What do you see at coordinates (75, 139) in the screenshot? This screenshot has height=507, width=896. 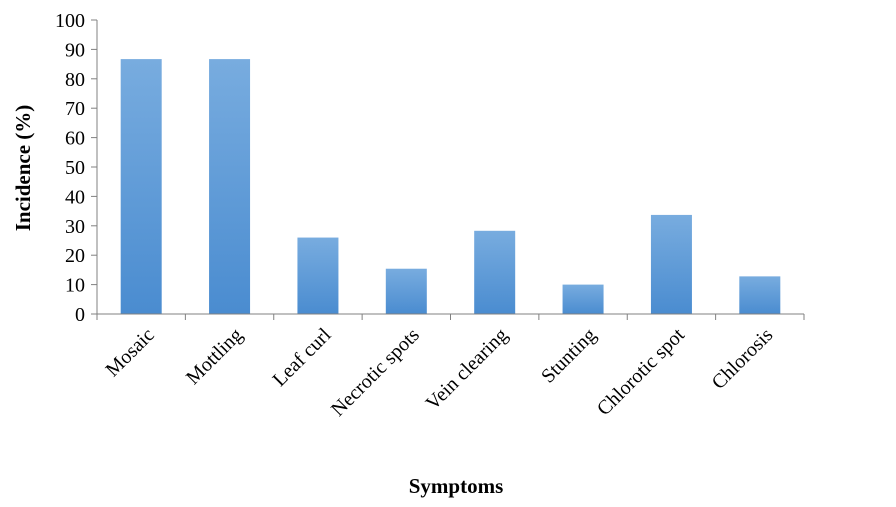 I see `y-tick-label: 60` at bounding box center [75, 139].